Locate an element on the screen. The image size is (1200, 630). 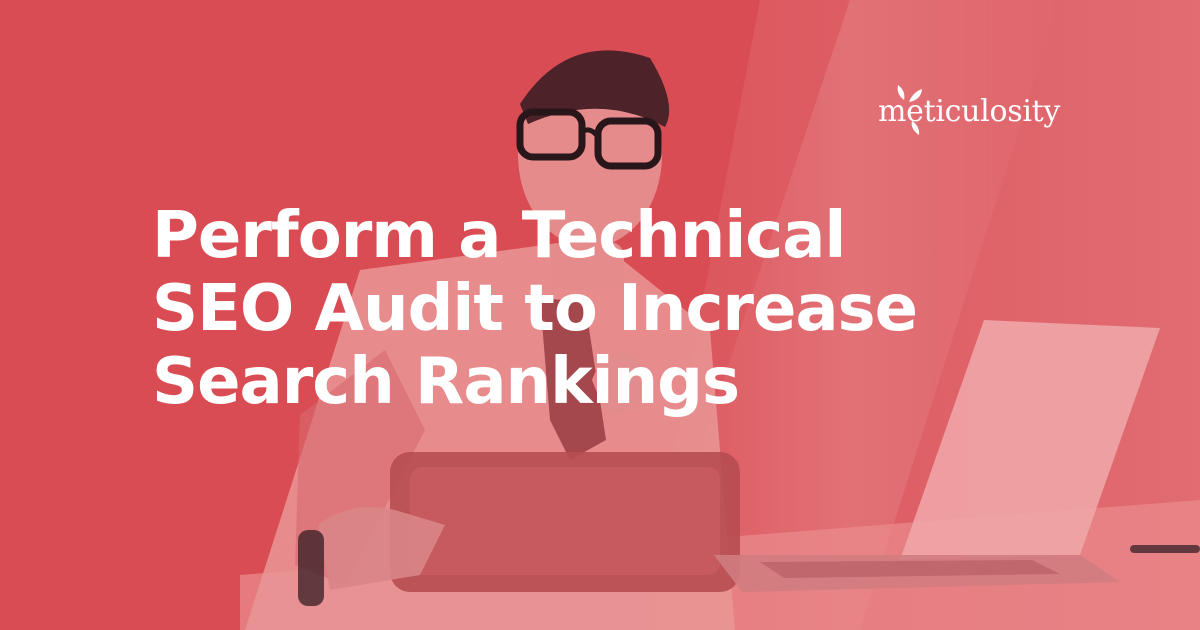
glasses-icon is located at coordinates (589, 139).